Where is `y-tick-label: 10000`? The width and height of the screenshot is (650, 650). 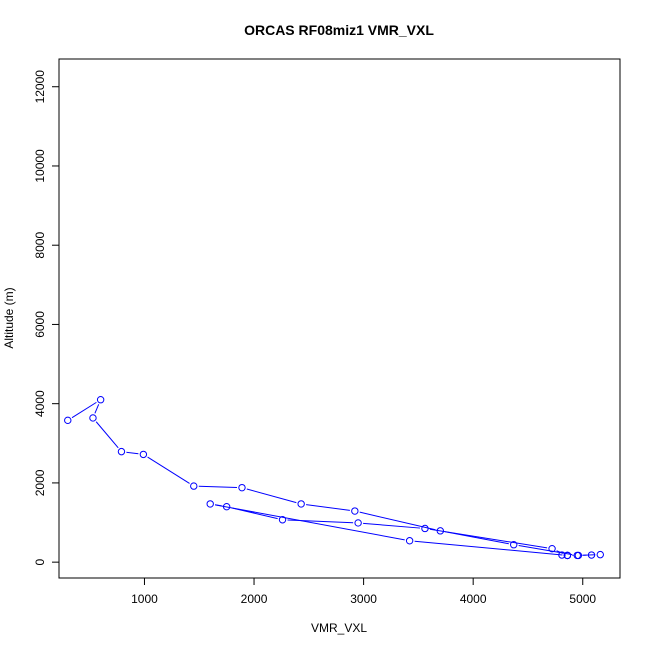
y-tick-label: 10000 is located at coordinates (40, 166).